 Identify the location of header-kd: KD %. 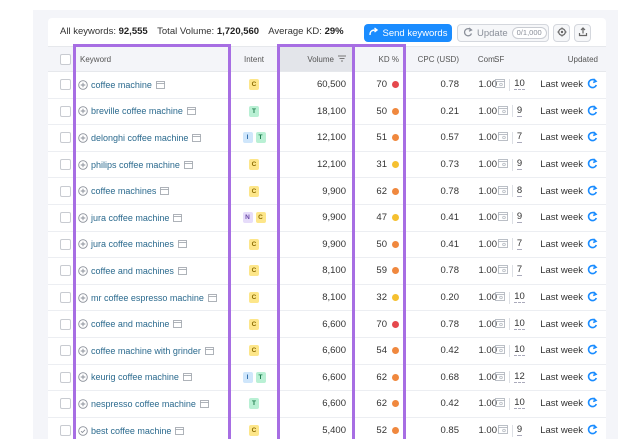
(388, 59).